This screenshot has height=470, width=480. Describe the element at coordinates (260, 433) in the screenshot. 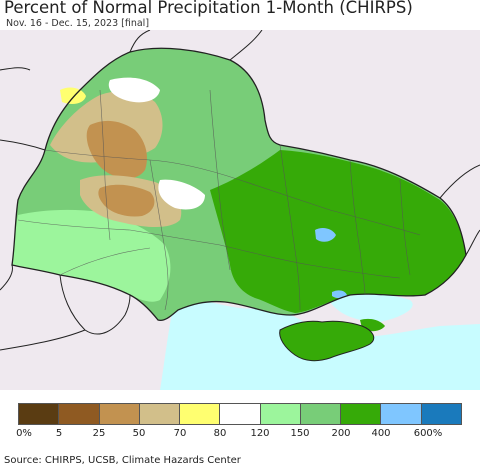

I see `legend-tick-label: 120` at that location.